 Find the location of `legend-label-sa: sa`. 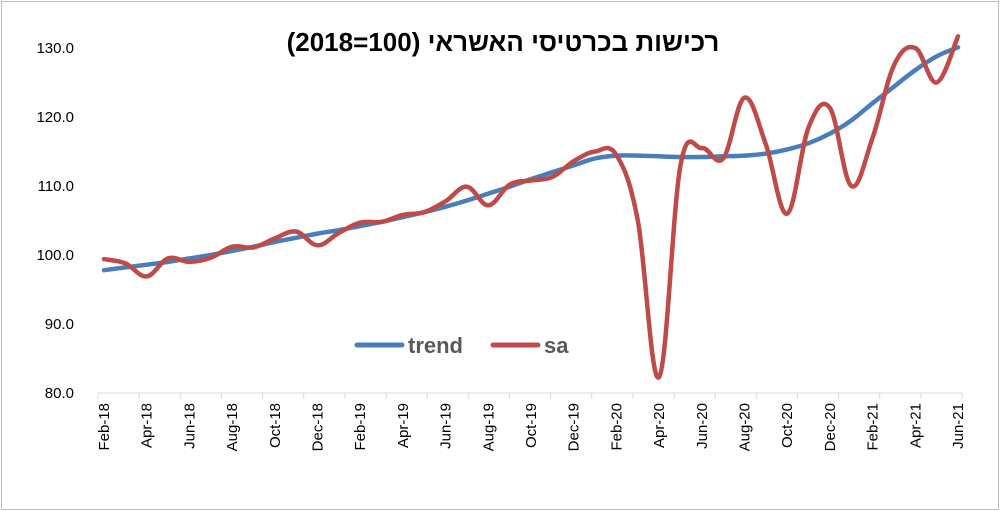

legend-label-sa: sa is located at coordinates (556, 345).